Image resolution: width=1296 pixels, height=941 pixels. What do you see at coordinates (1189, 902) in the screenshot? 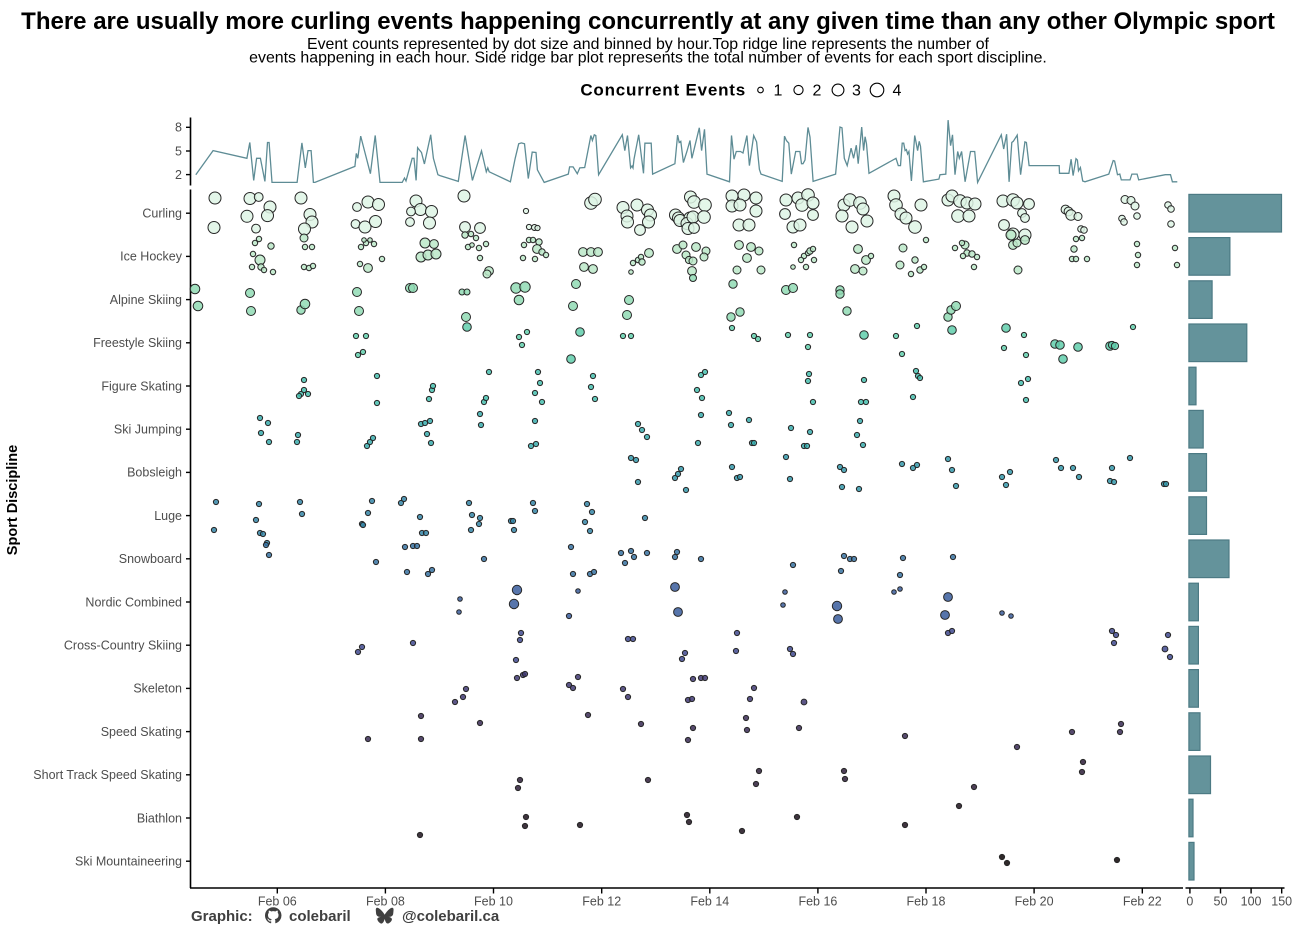
I see `svg-text: 0` at bounding box center [1189, 902].